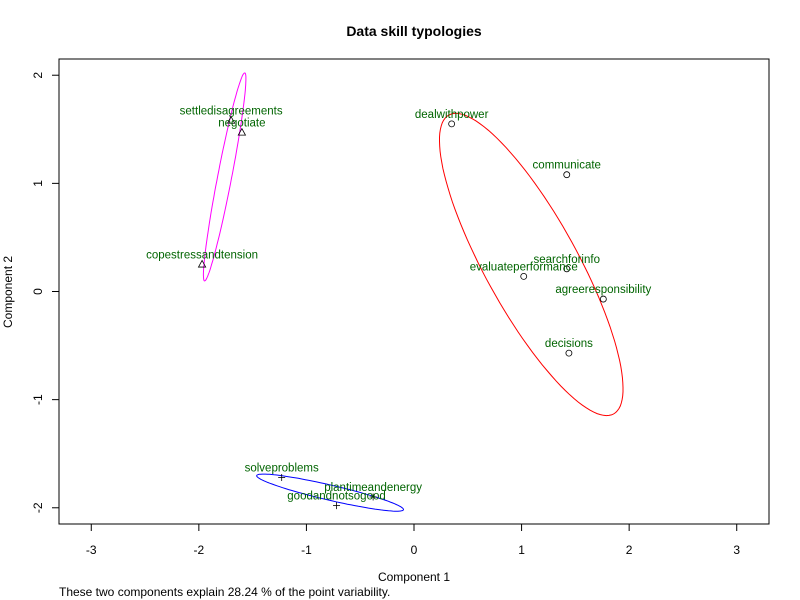  What do you see at coordinates (231, 119) in the screenshot?
I see `point-settledisagreements` at bounding box center [231, 119].